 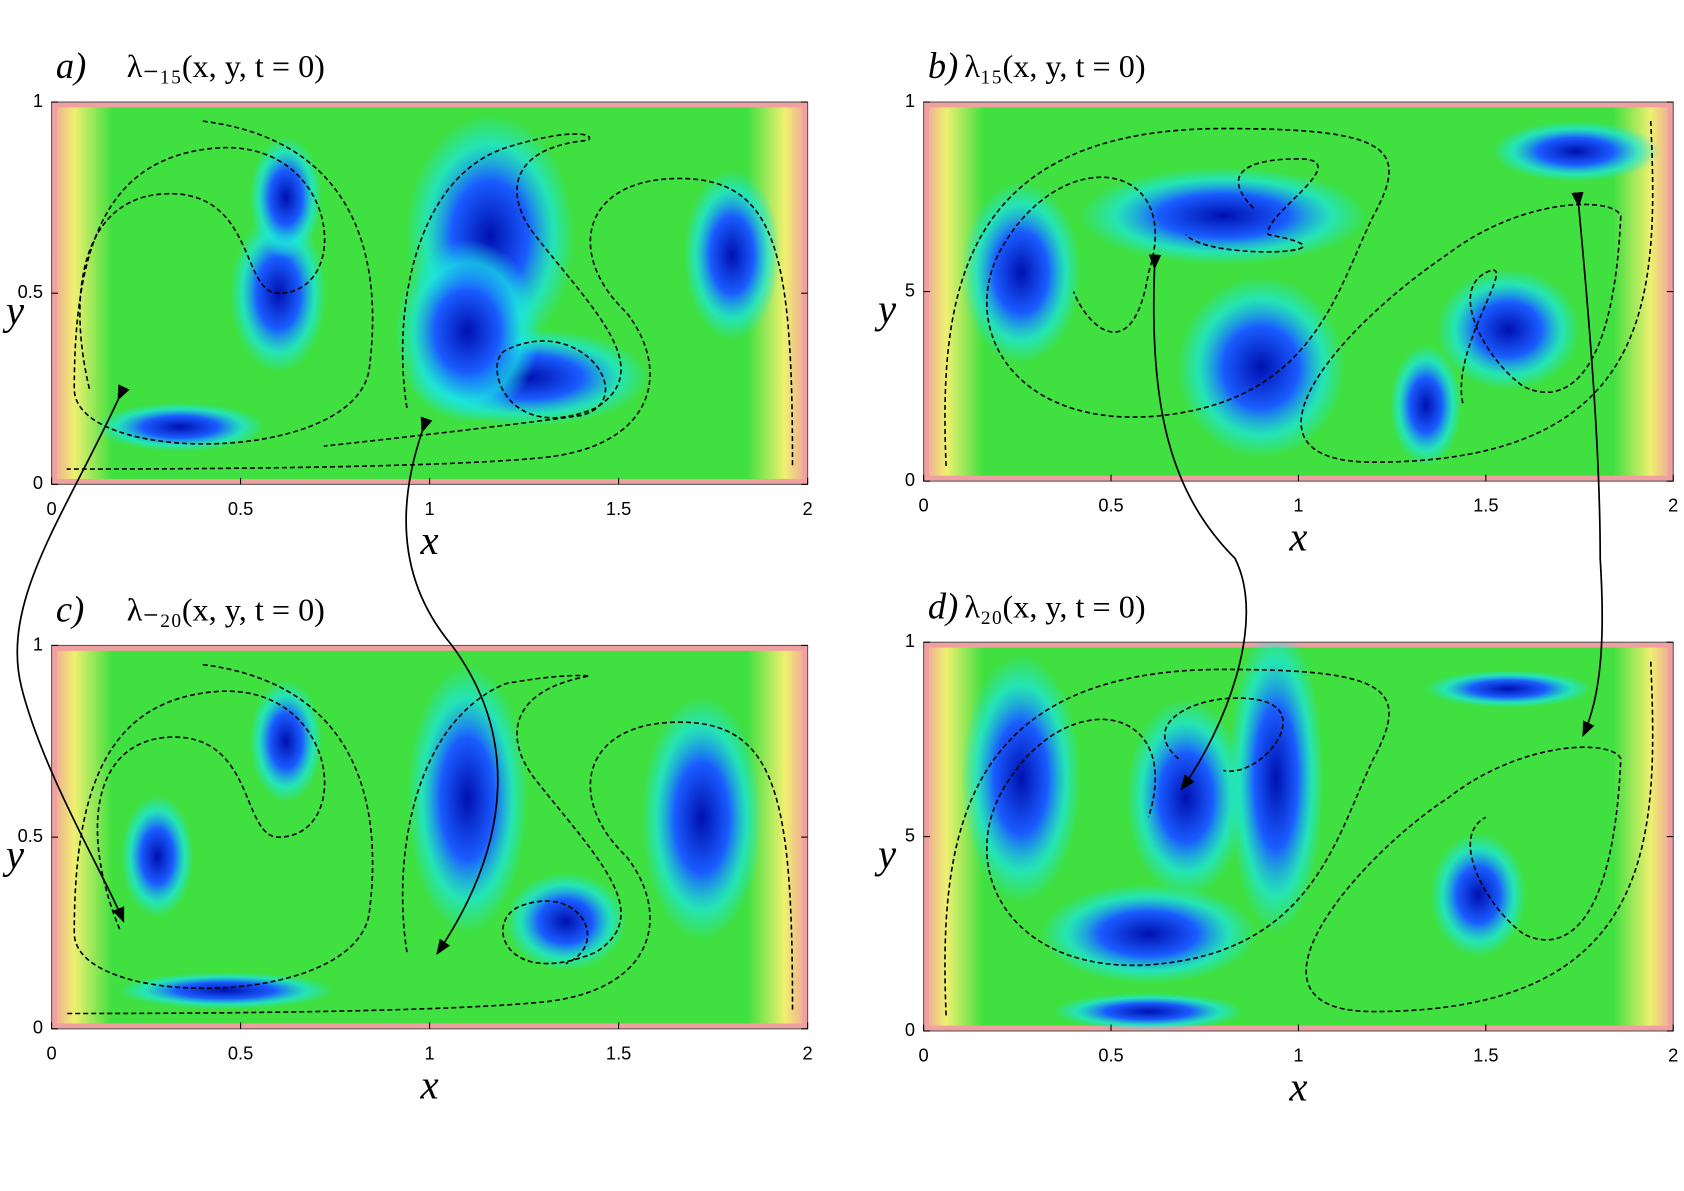 I want to click on panel-title: λ₁₅(x, y, t = 0), so click(x=1054, y=66).